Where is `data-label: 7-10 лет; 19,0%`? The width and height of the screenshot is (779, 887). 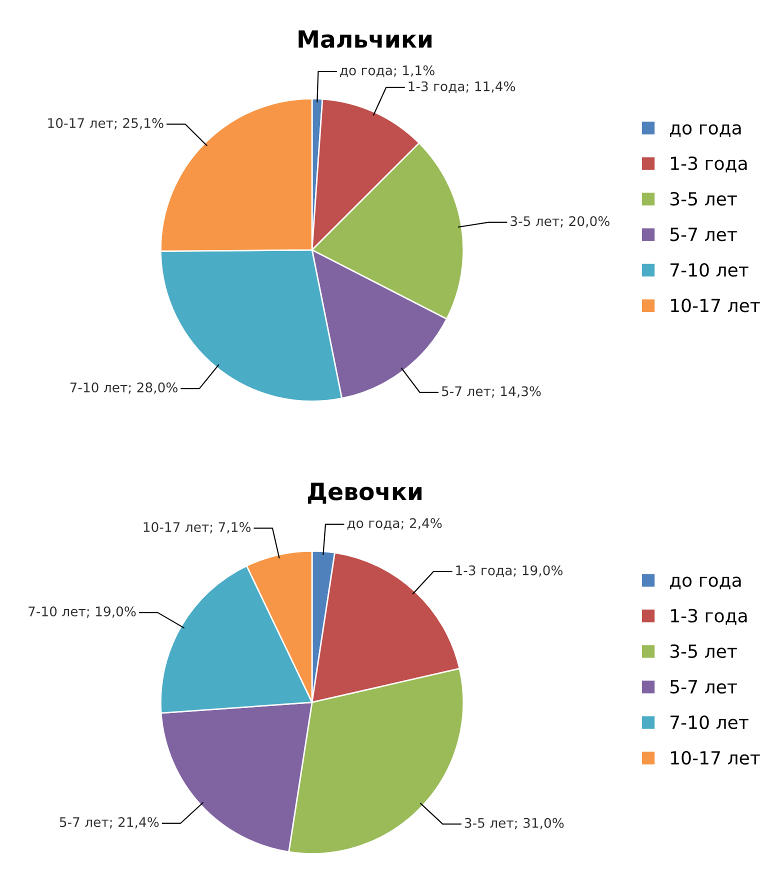 data-label: 7-10 лет; 19,0% is located at coordinates (82, 612).